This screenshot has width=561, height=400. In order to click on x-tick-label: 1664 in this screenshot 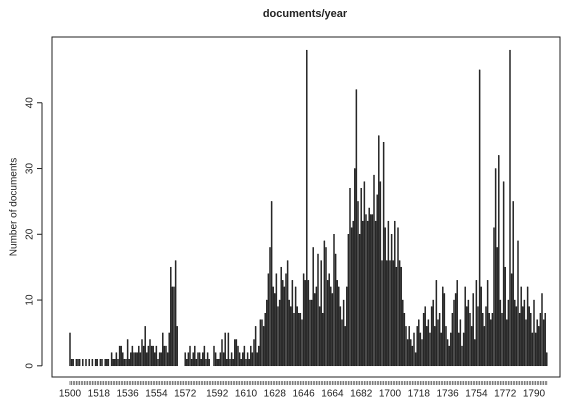, I will do `click(332, 394)`.